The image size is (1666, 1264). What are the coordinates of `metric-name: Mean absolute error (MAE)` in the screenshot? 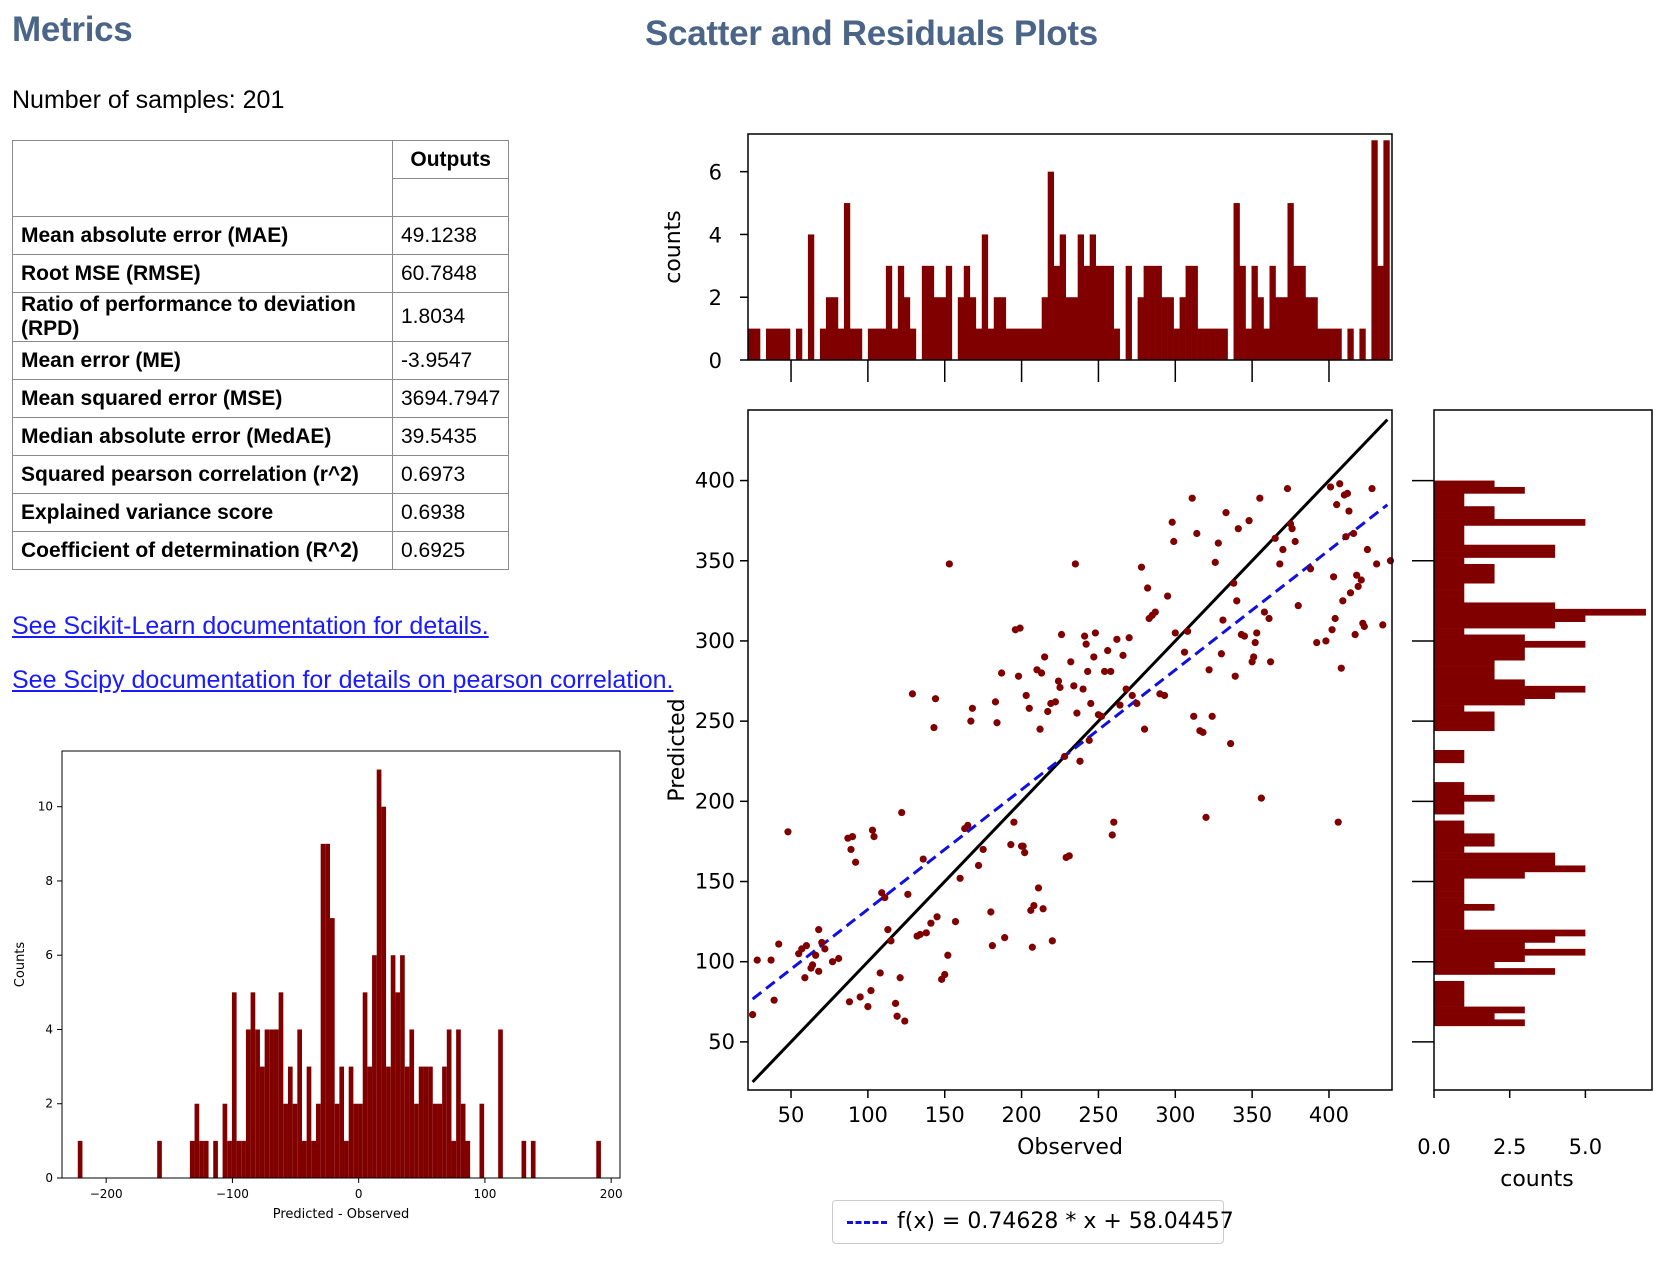 It's located at (202, 235).